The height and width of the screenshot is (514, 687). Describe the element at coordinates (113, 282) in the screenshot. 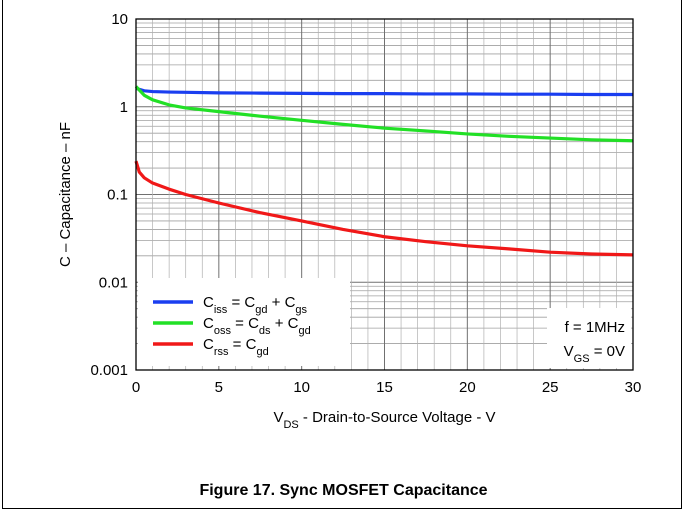

I see `y-tick-label: 0.01` at that location.